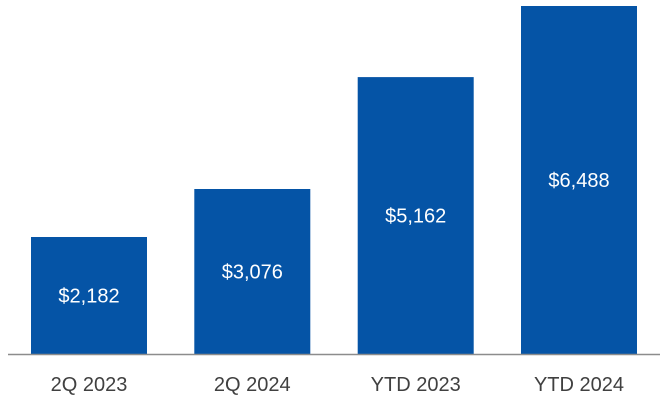 The height and width of the screenshot is (400, 666). I want to click on x-tick-labels-group: 2Q 2023 2Q 2024 YTD 2023 YTD 2024, so click(337, 385).